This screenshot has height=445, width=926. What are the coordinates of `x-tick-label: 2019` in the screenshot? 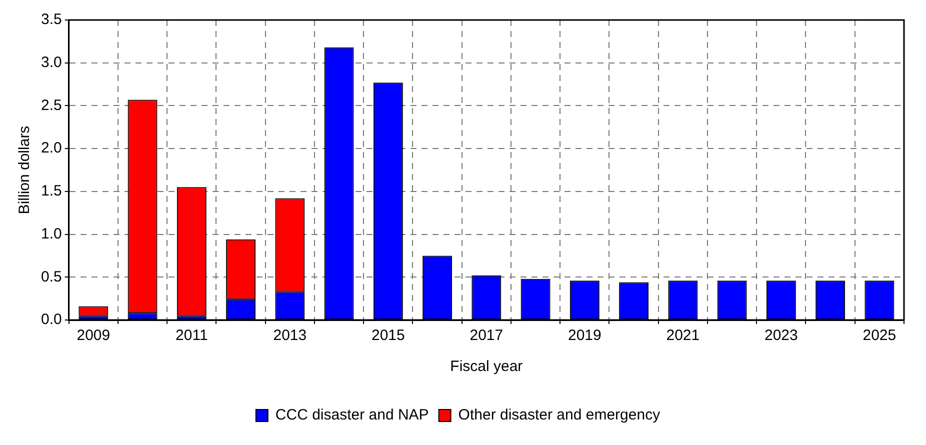 It's located at (585, 335).